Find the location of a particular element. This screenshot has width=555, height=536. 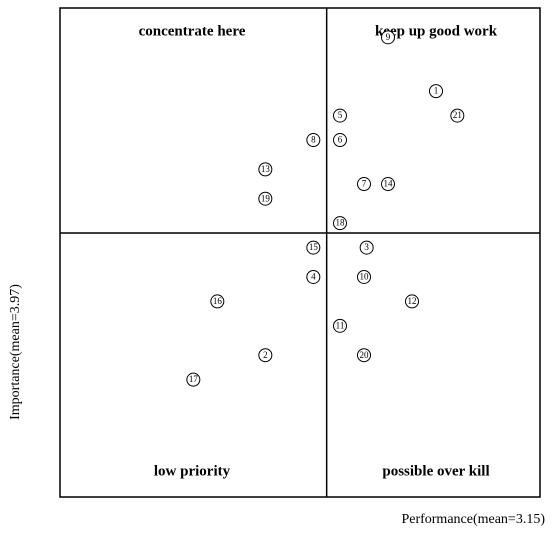

quadrant-label: concentrate here is located at coordinates (192, 31).